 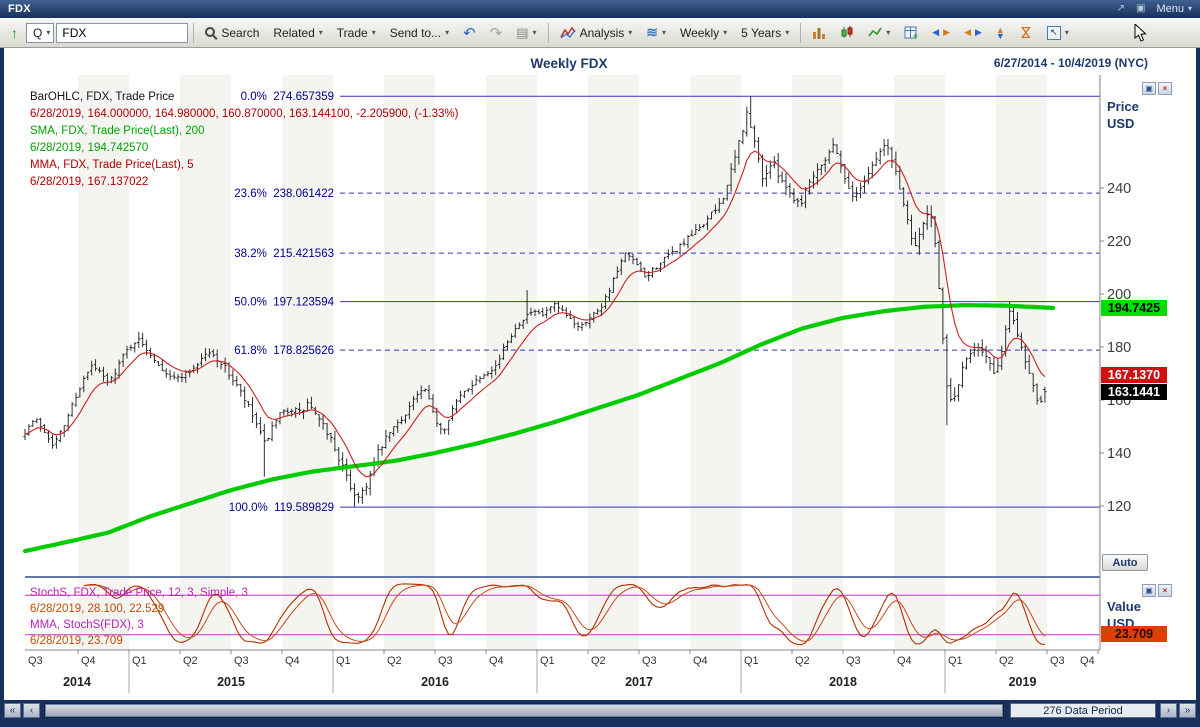 I want to click on export-image-dropdown: ▤ ▾, so click(x=526, y=33).